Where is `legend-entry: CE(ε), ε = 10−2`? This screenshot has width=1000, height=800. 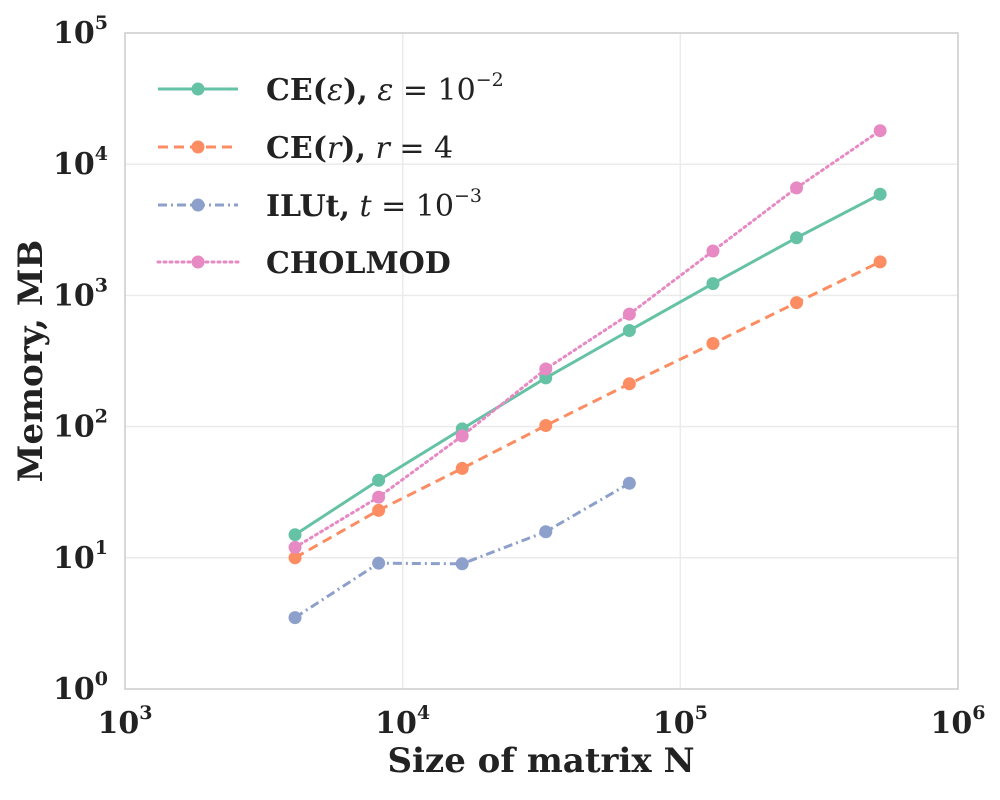
legend-entry: CE(ε), ε = 10−2 is located at coordinates (331, 88).